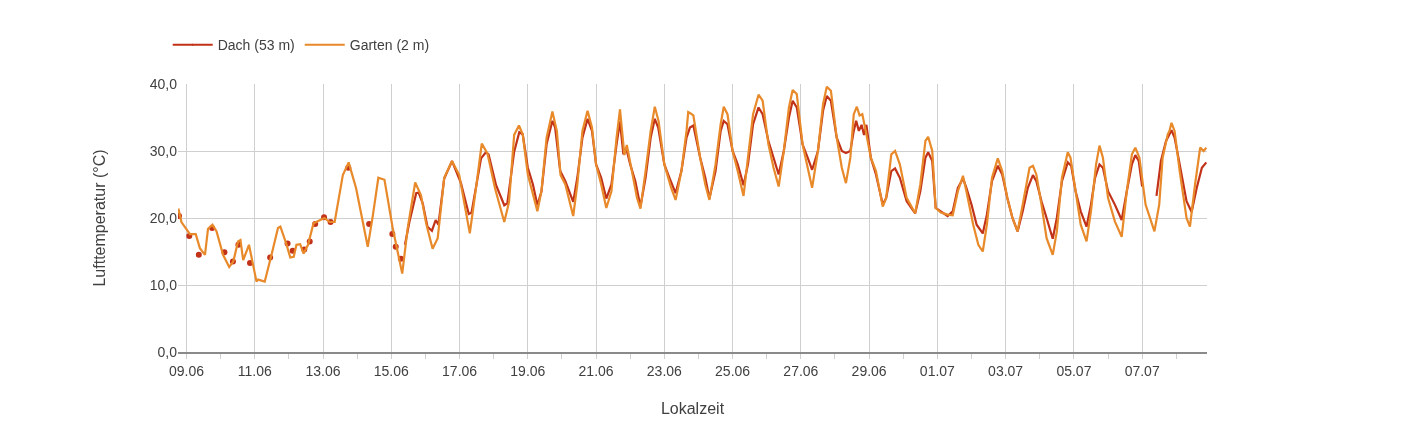  I want to click on x-tick-label: 15.06, so click(391, 370).